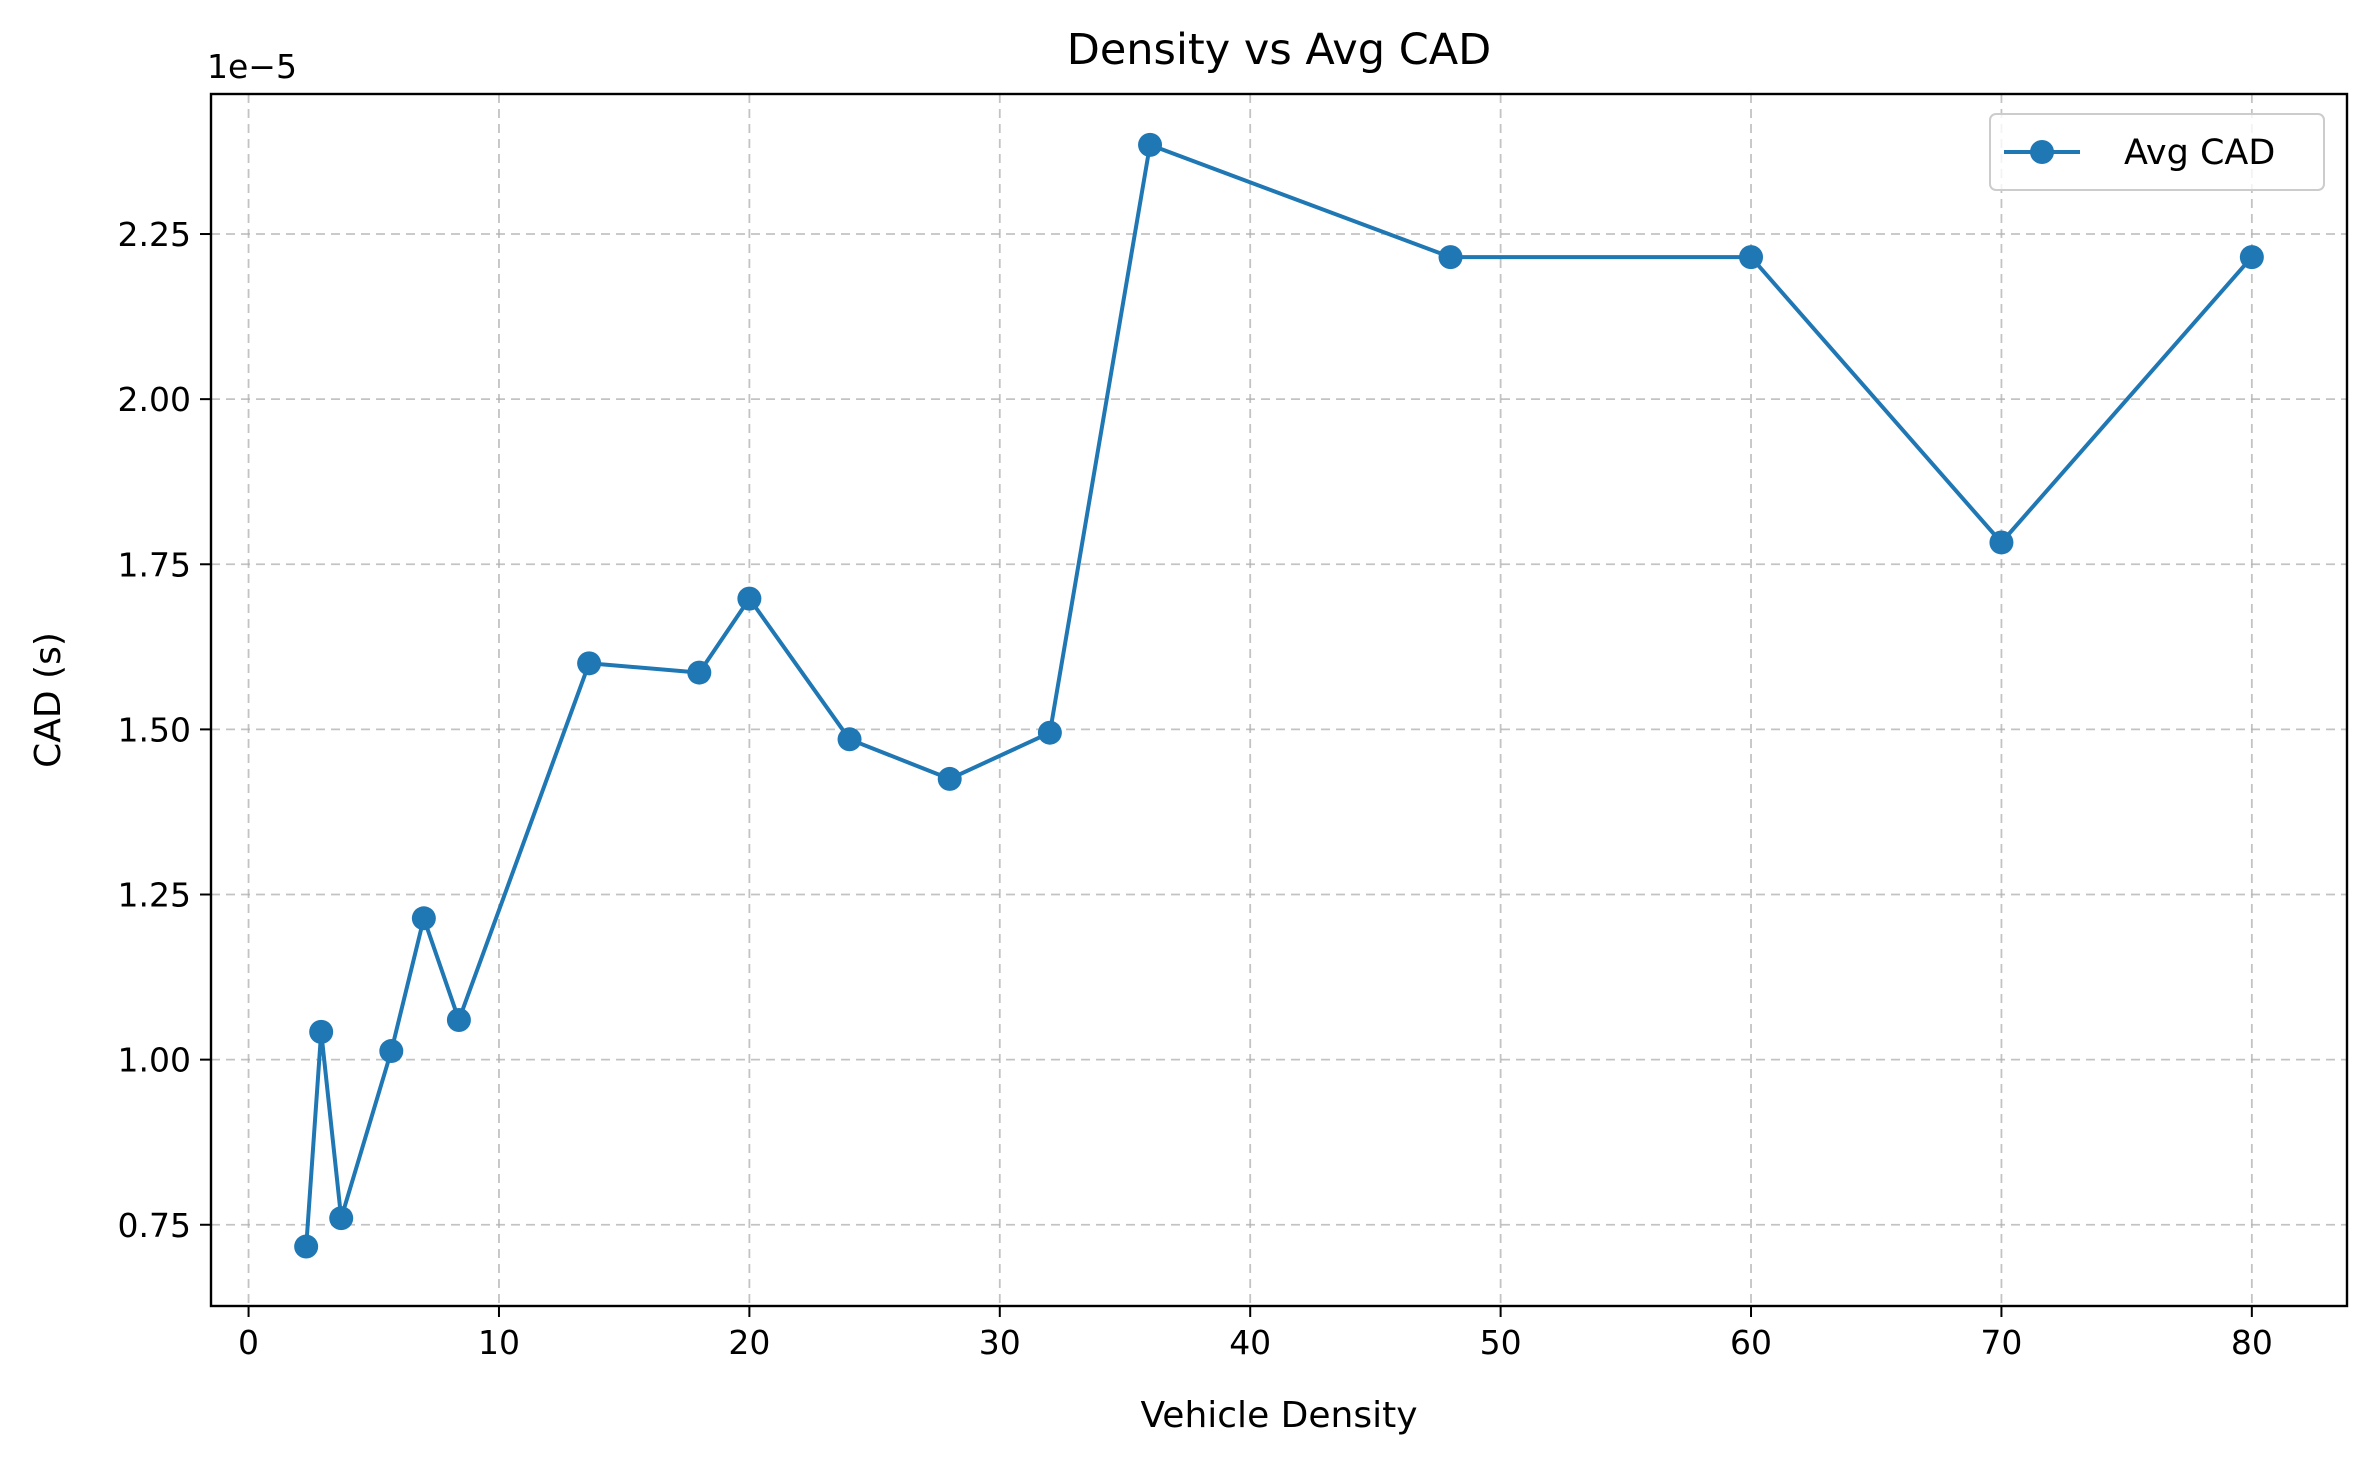 Image resolution: width=2370 pixels, height=1466 pixels. Describe the element at coordinates (48, 700) in the screenshot. I see `y-axis-label: CAD (s)` at that location.